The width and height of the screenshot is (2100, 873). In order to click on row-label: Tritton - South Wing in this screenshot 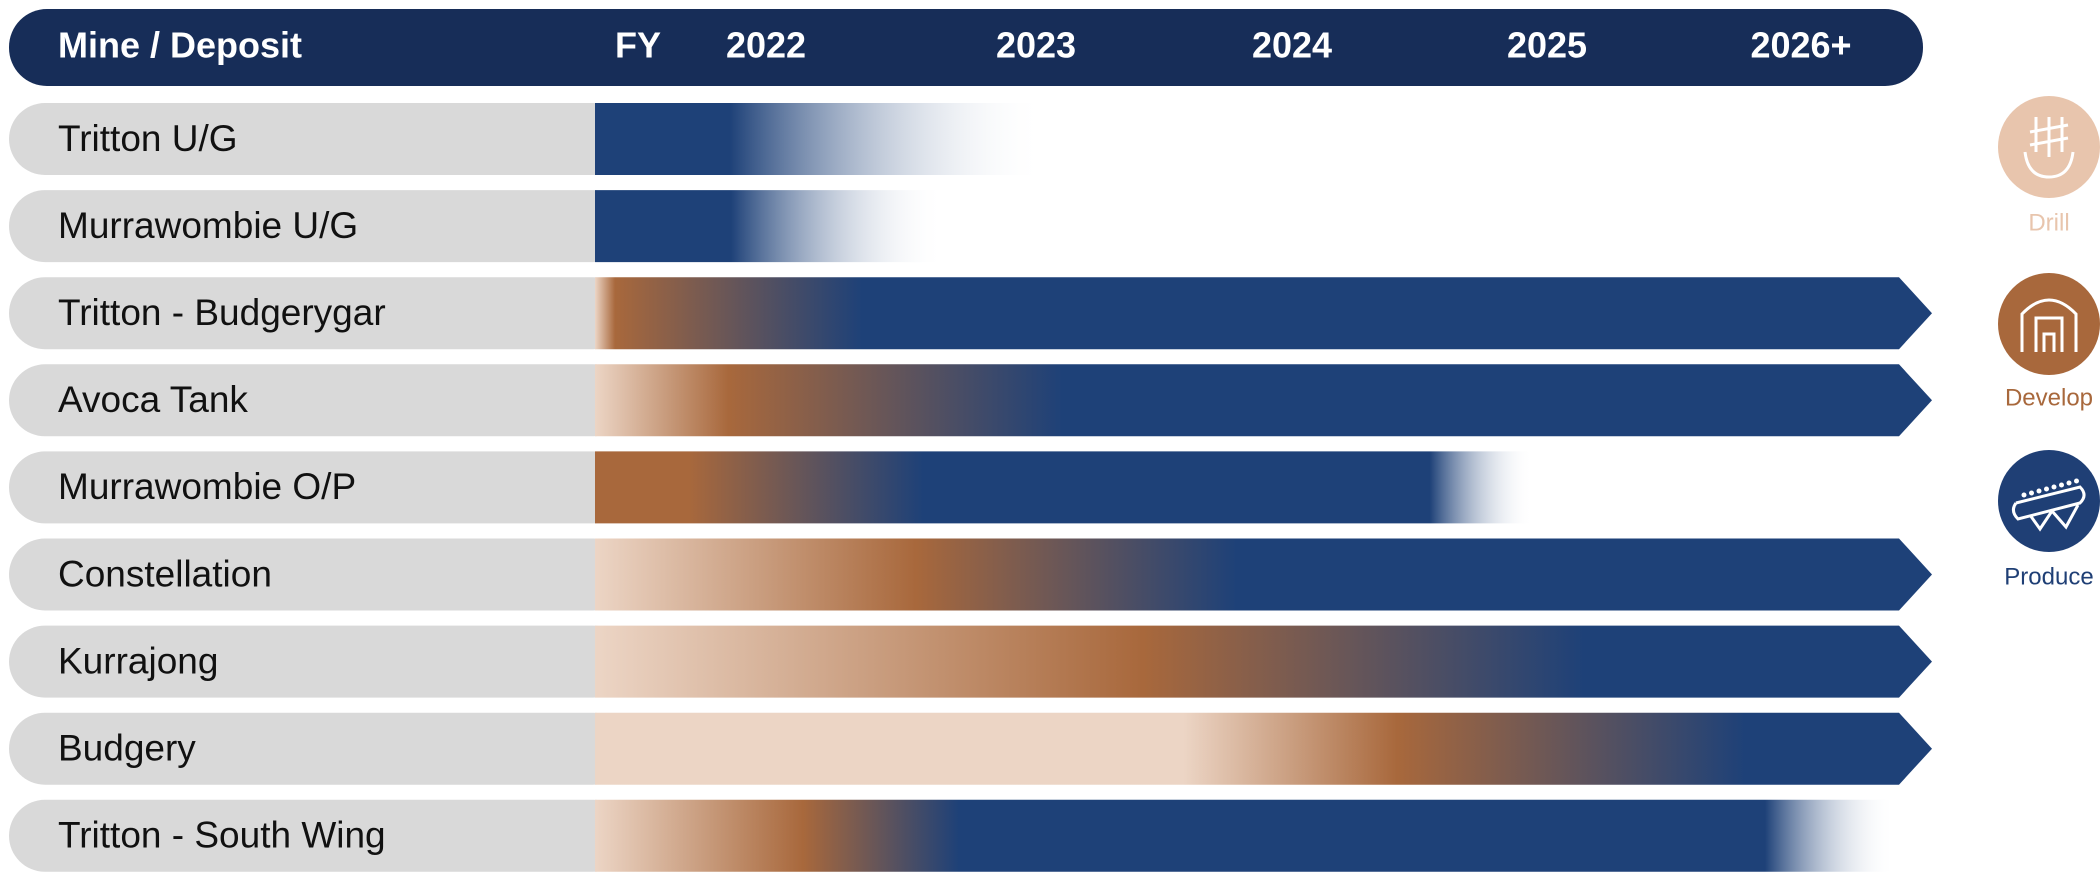, I will do `click(222, 835)`.